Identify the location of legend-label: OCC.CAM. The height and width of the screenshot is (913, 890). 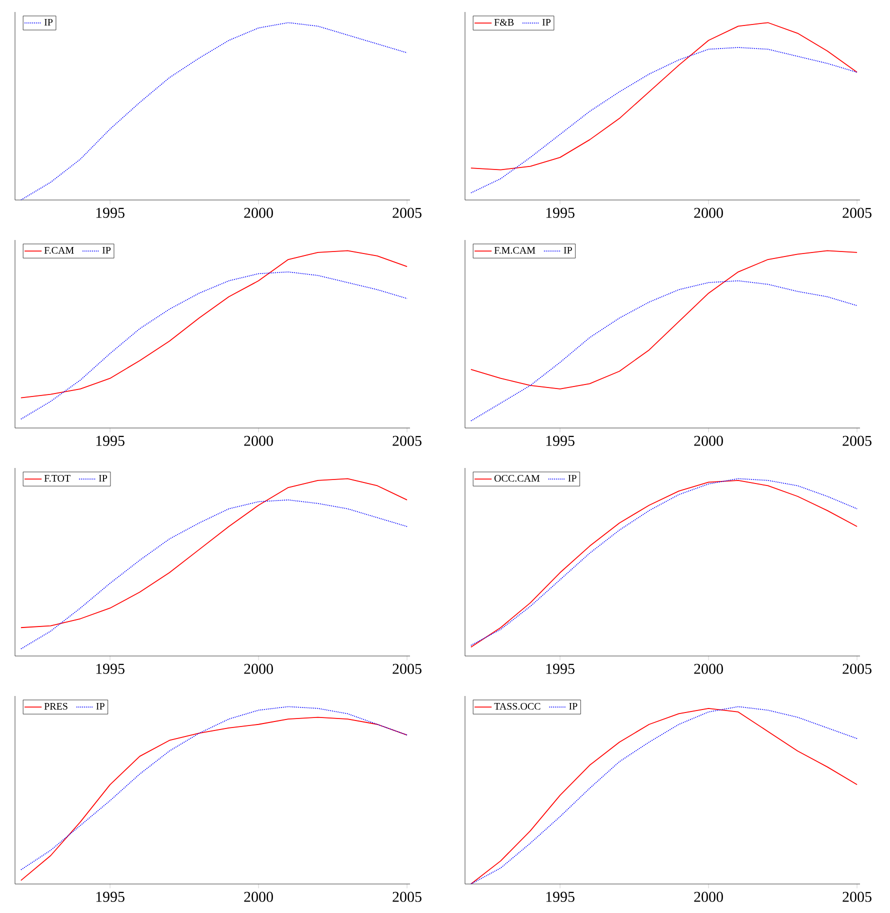
(517, 478).